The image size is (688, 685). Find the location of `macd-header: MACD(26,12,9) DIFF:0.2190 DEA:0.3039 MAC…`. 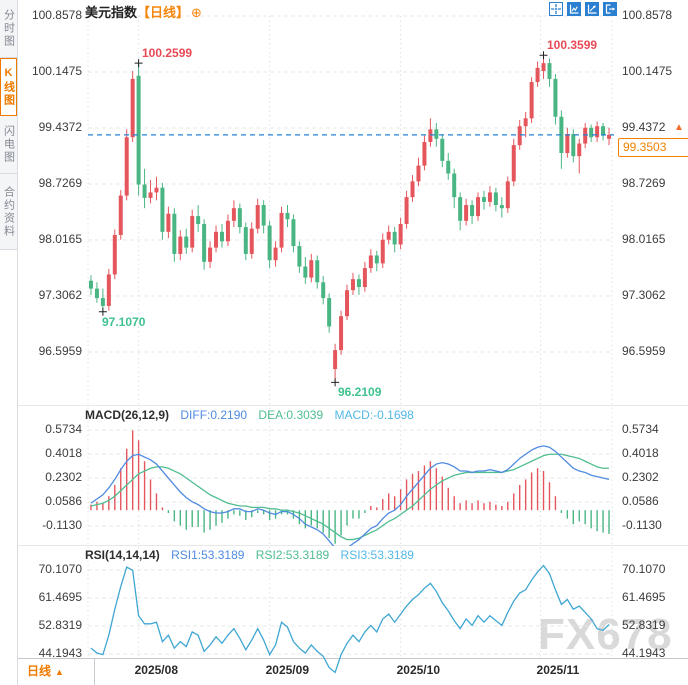

macd-header: MACD(26,12,9) DIFF:0.2190 DEA:0.3039 MAC… is located at coordinates (249, 415).